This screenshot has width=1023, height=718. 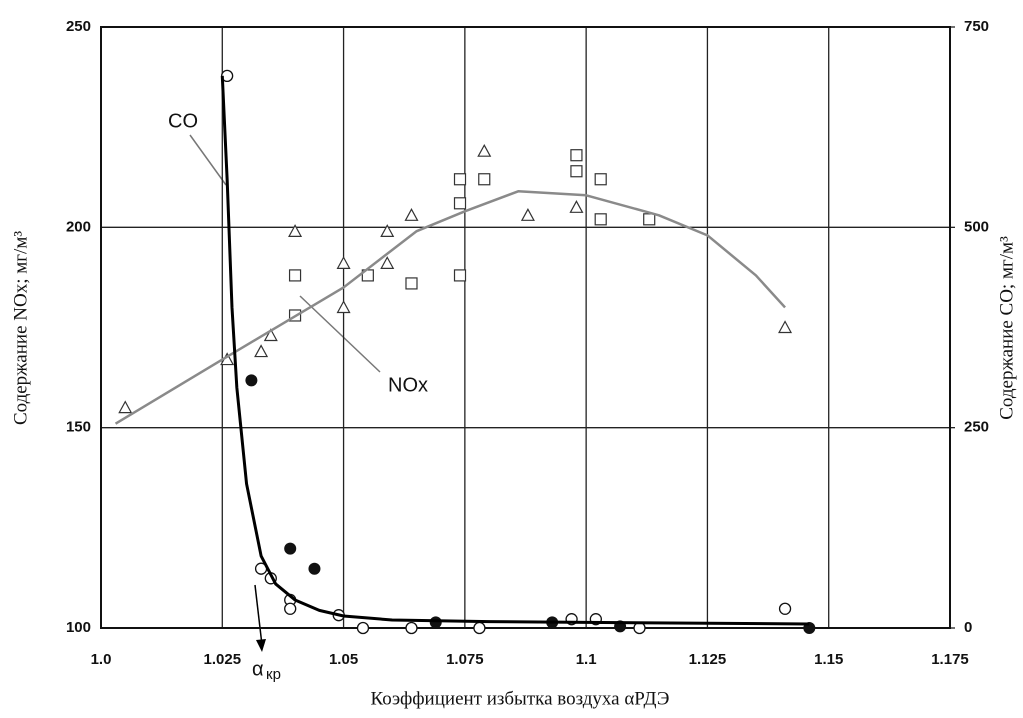 What do you see at coordinates (223, 659) in the screenshot?
I see `x-tick-label: 1.025` at bounding box center [223, 659].